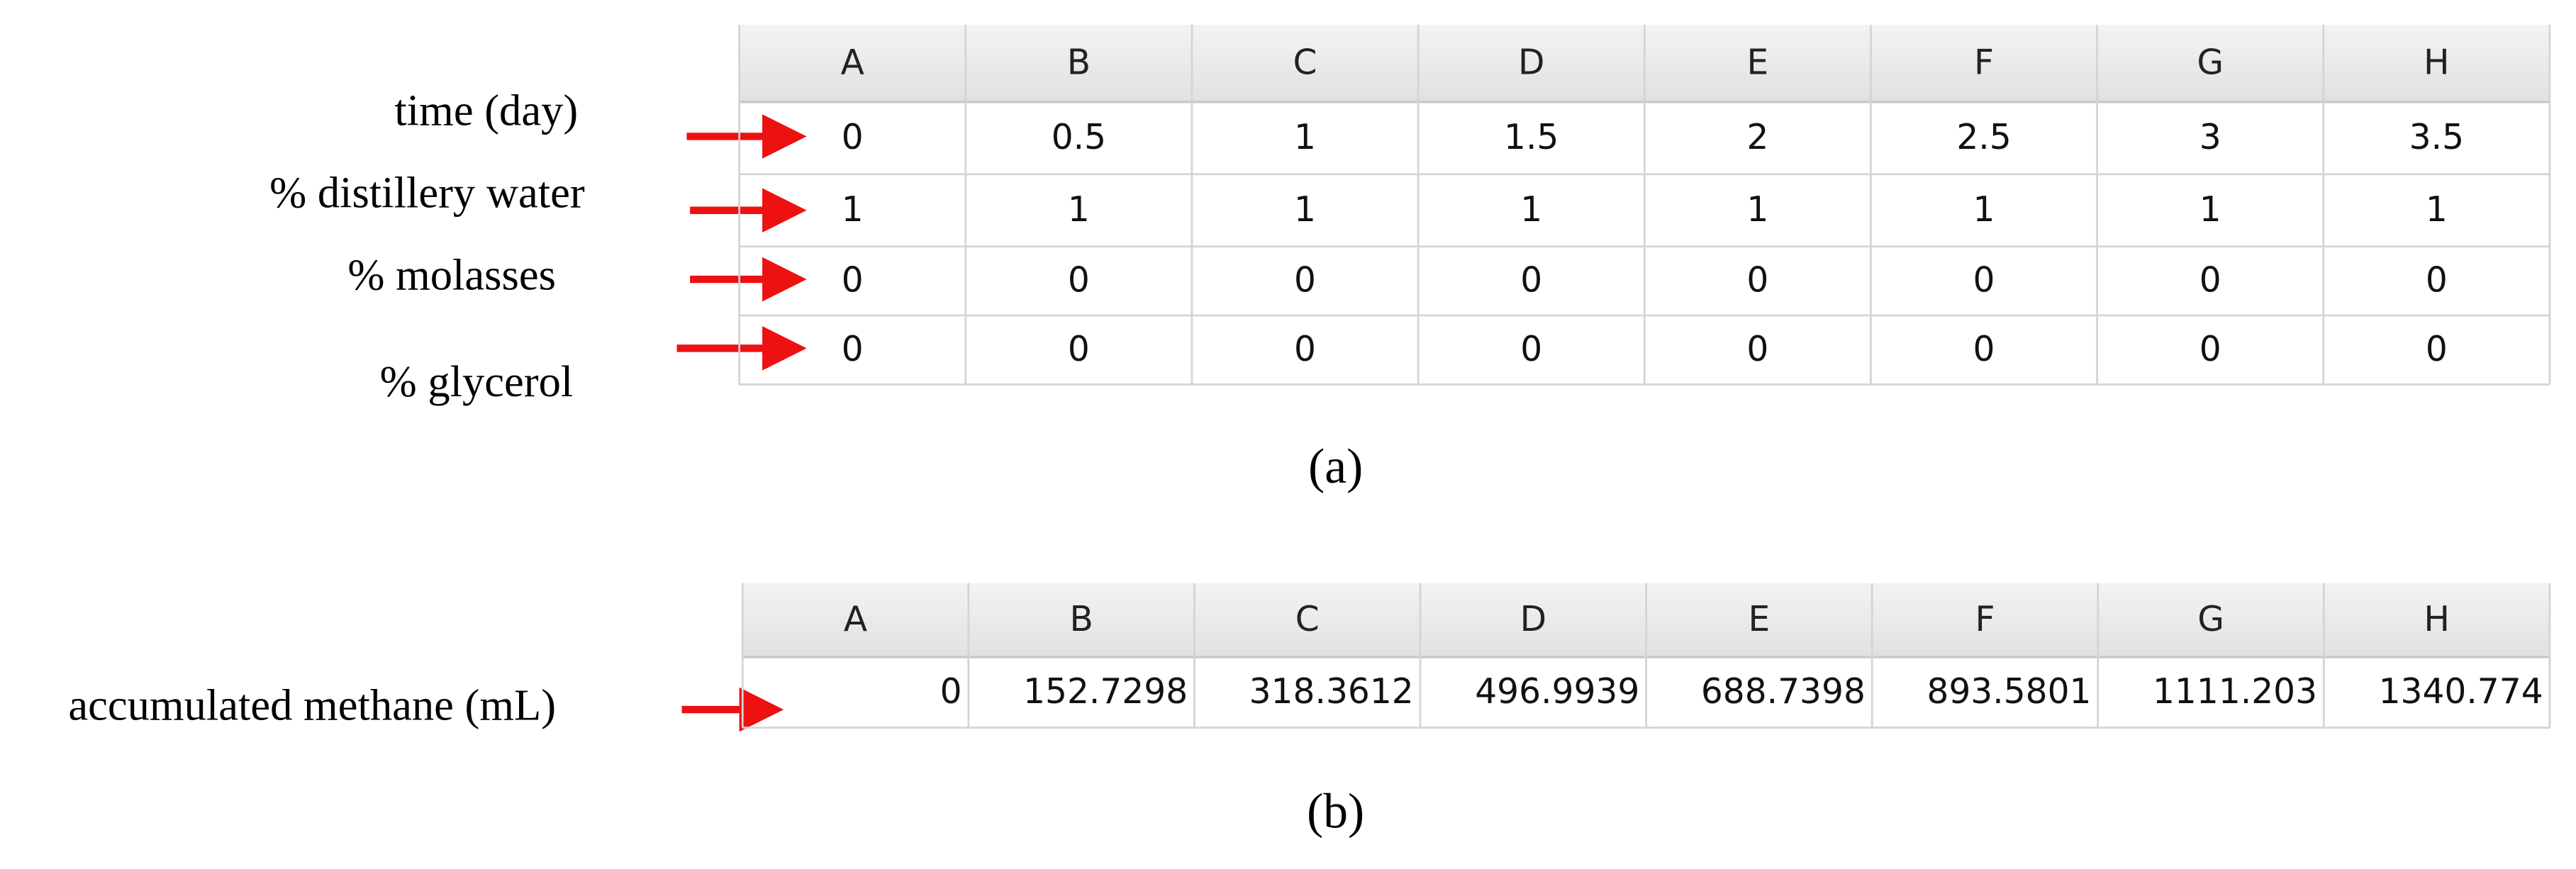  I want to click on cell: 152.7298, so click(1105, 692).